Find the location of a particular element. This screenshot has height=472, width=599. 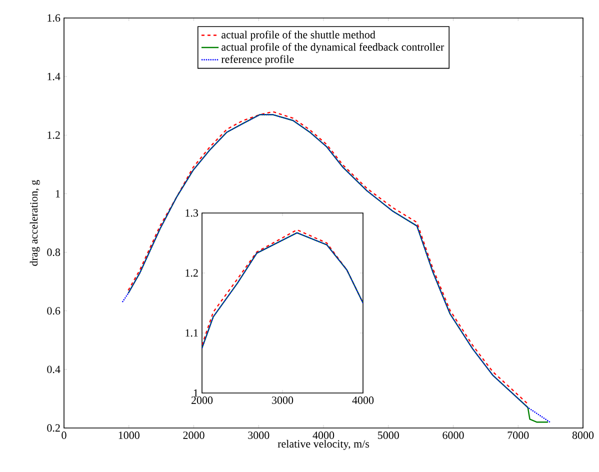

x-tick-label: 5000 is located at coordinates (388, 435).